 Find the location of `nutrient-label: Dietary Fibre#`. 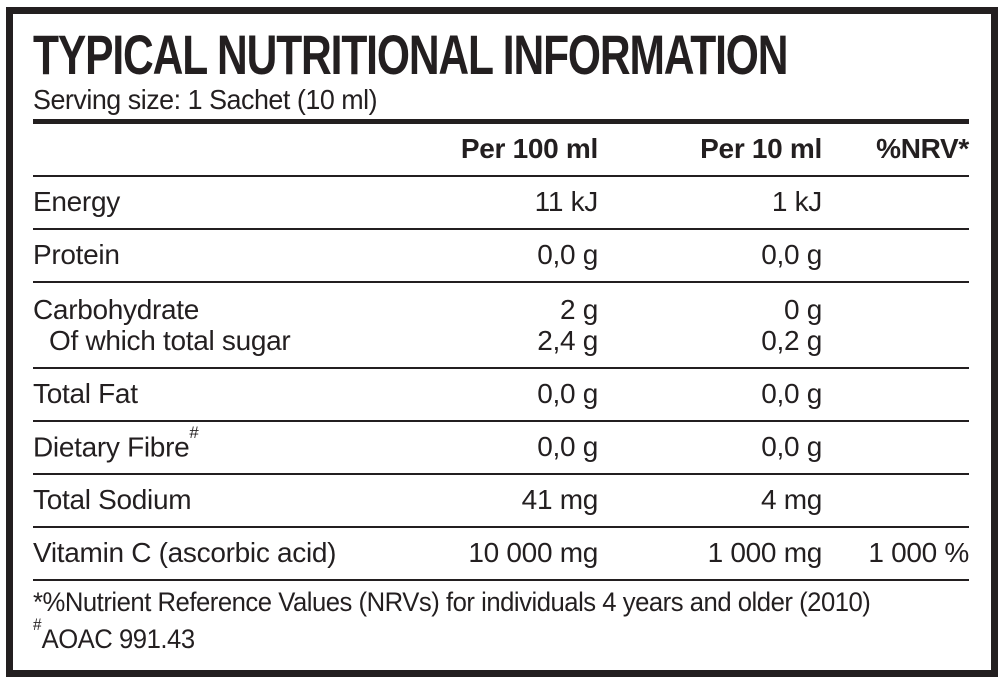

nutrient-label: Dietary Fibre# is located at coordinates (199, 447).